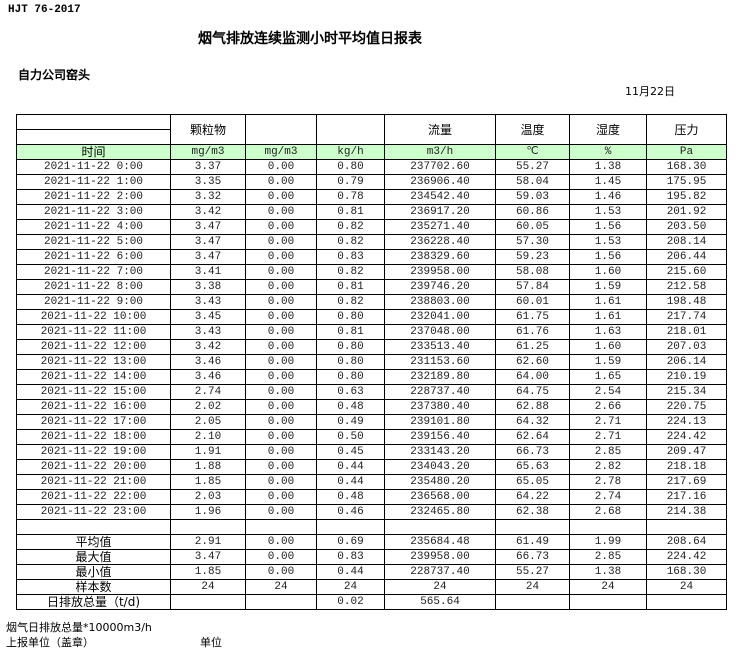  What do you see at coordinates (440, 407) in the screenshot?
I see `cell-flow: 237380.40` at bounding box center [440, 407].